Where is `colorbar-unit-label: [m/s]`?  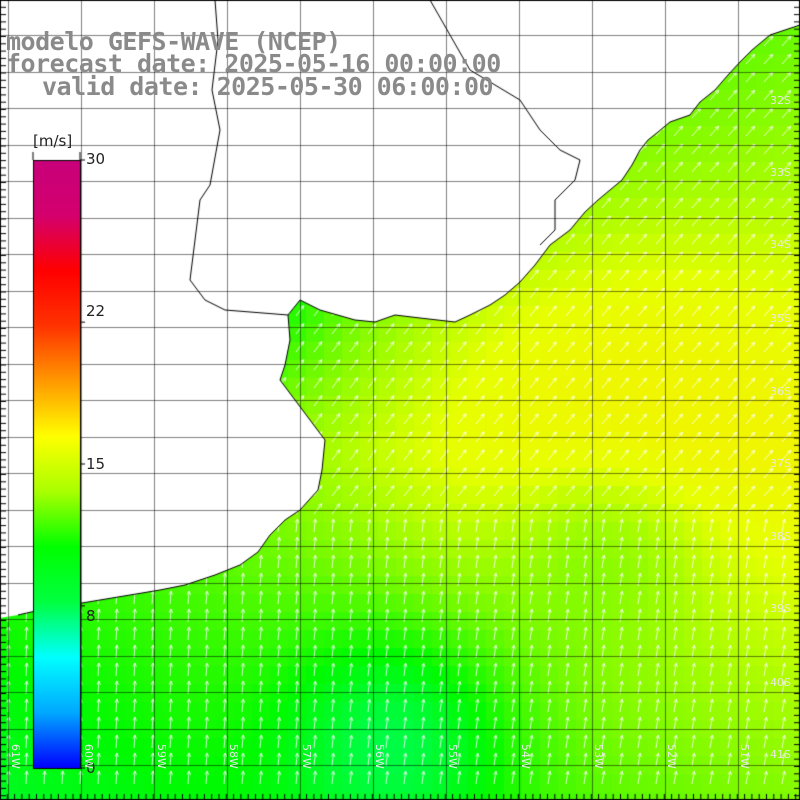 colorbar-unit-label: [m/s] is located at coordinates (53, 141).